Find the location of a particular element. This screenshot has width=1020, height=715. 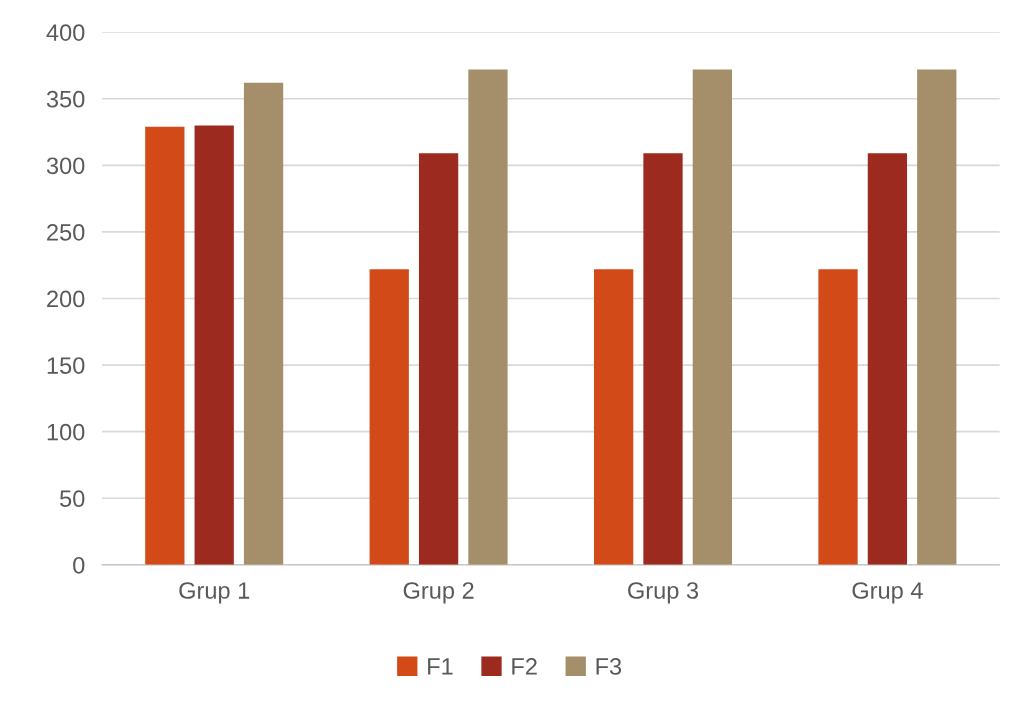

x-tick-label: Grup 4 is located at coordinates (887, 593).